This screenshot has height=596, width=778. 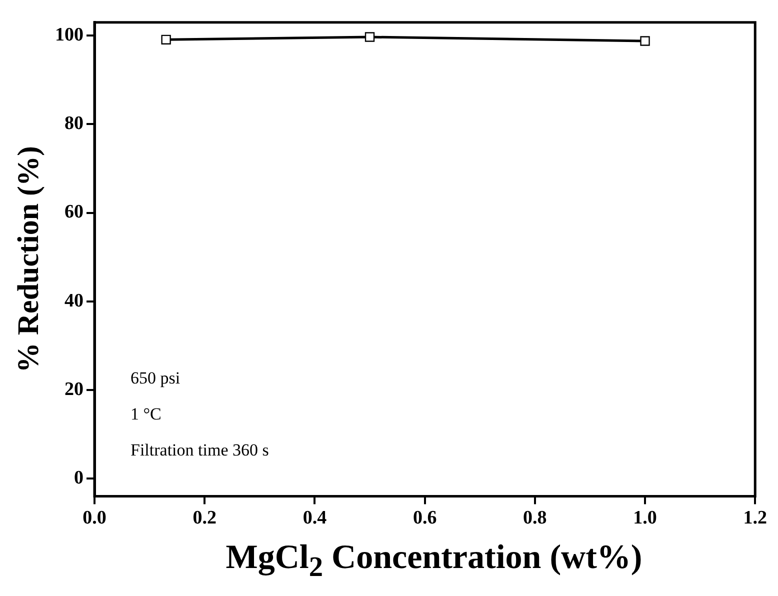 I want to click on y-tick-label: 100, so click(x=69, y=35).